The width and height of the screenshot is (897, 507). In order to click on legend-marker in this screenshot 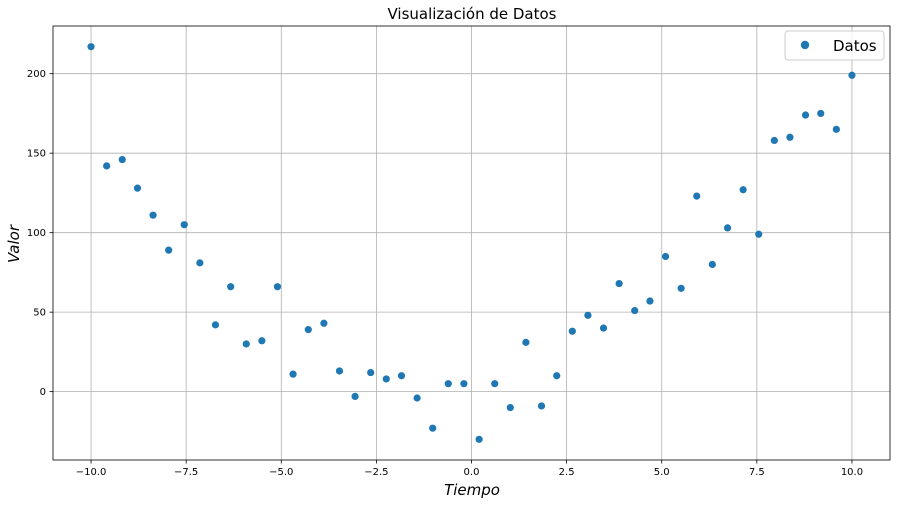, I will do `click(805, 45)`.